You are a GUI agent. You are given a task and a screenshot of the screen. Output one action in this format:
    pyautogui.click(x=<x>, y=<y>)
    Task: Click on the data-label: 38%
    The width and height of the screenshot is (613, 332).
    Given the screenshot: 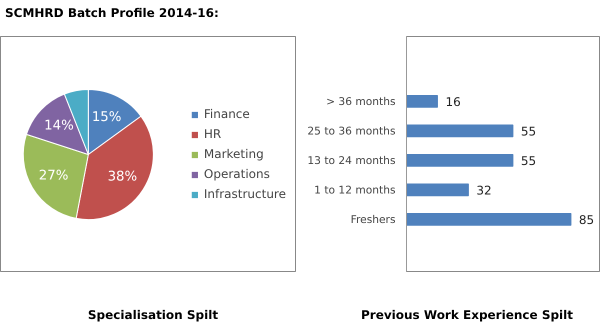 What is the action you would take?
    pyautogui.click(x=123, y=176)
    